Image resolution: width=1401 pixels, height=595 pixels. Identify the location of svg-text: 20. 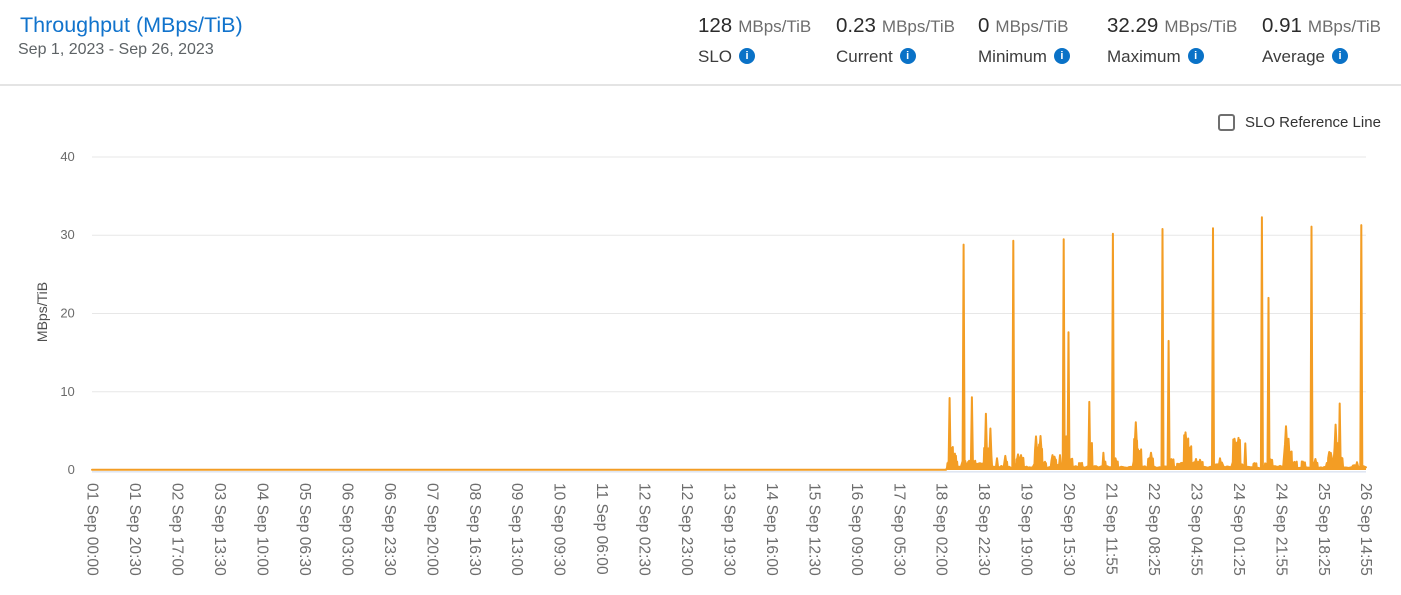
(67, 313).